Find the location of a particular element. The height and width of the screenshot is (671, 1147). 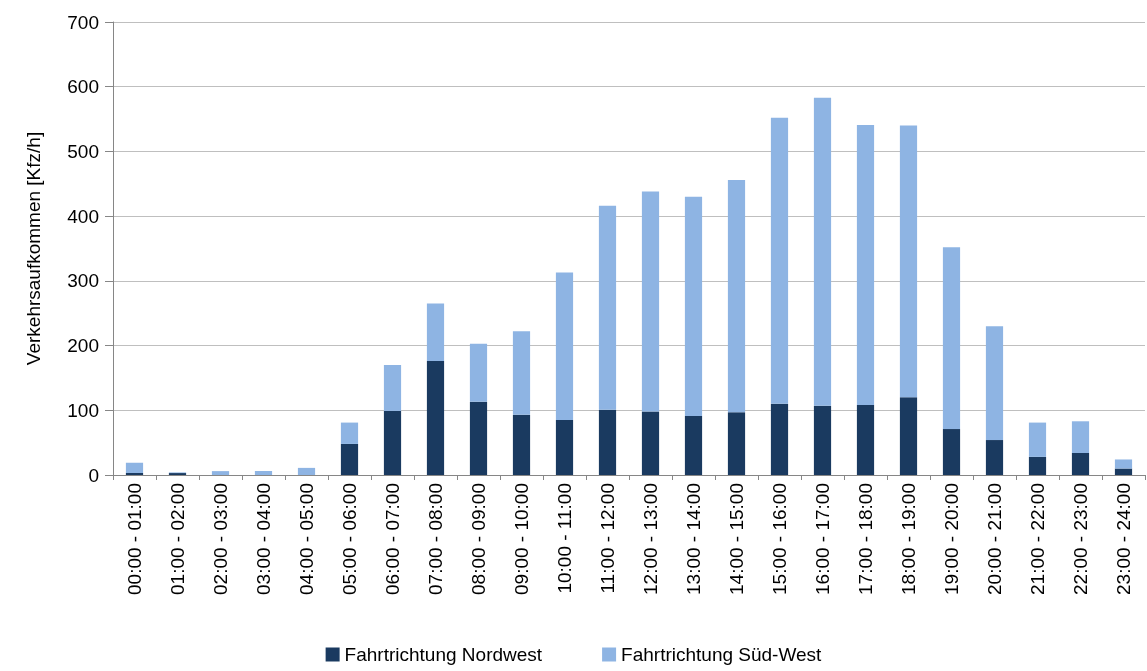

x-tick-label: 07:00 - 08:00 is located at coordinates (435, 539).